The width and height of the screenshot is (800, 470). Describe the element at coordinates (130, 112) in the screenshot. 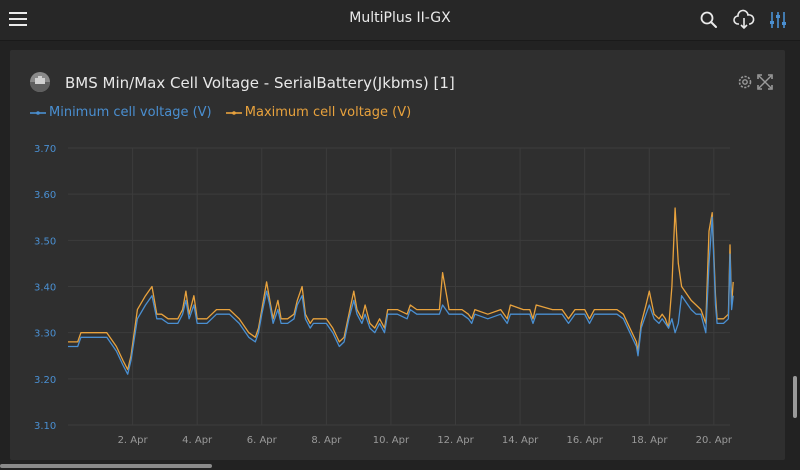

I see `legend-min-label: Minimum cell voltage (V)` at that location.